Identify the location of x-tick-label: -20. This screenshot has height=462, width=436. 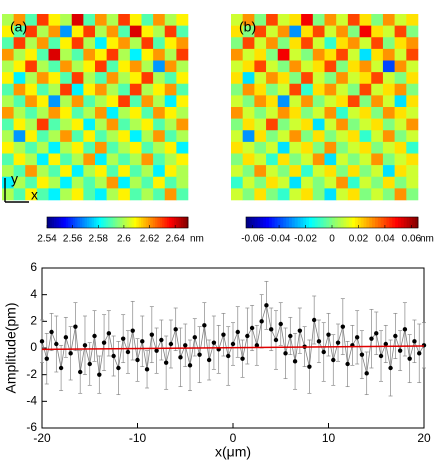
(42, 438).